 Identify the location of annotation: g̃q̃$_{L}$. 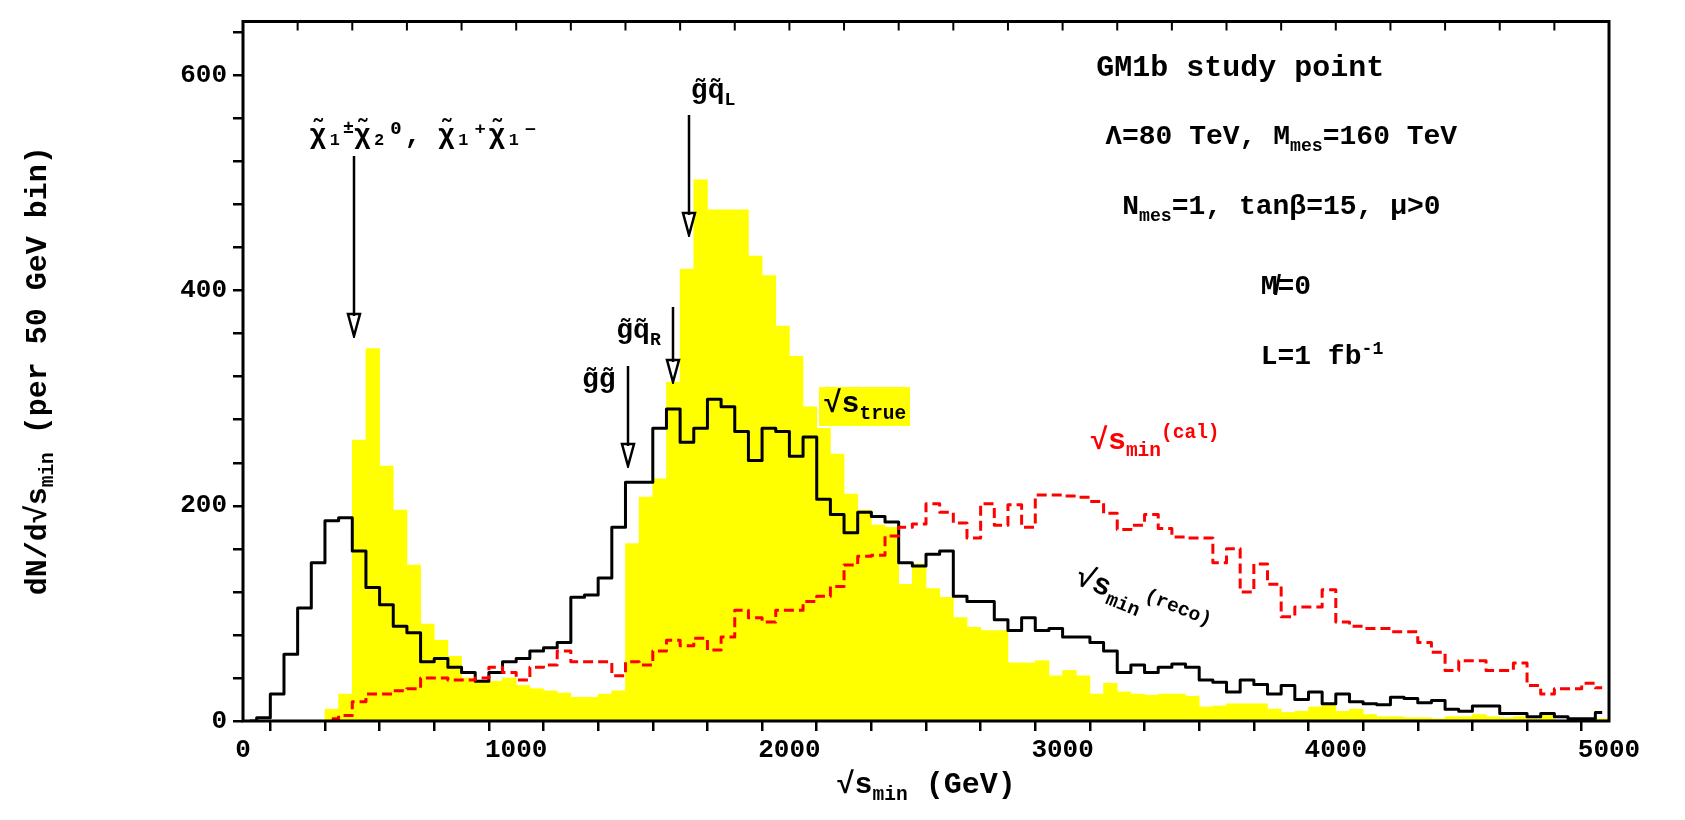
(713, 92).